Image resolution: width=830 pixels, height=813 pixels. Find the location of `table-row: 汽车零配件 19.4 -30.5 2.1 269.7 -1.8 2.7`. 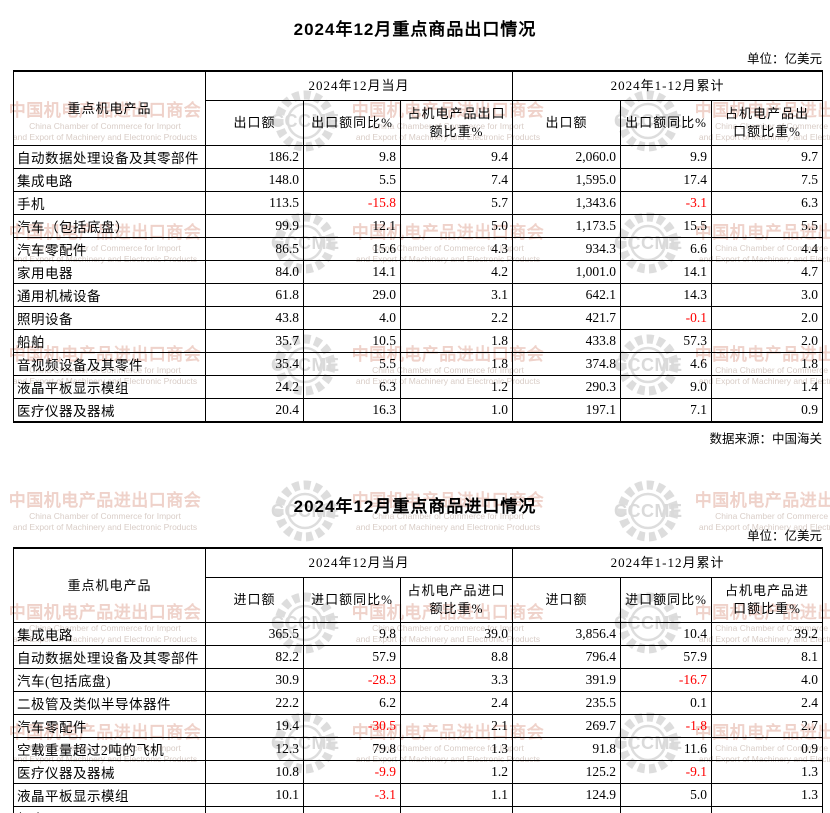

table-row: 汽车零配件 19.4 -30.5 2.1 269.7 -1.8 2.7 is located at coordinates (418, 726).